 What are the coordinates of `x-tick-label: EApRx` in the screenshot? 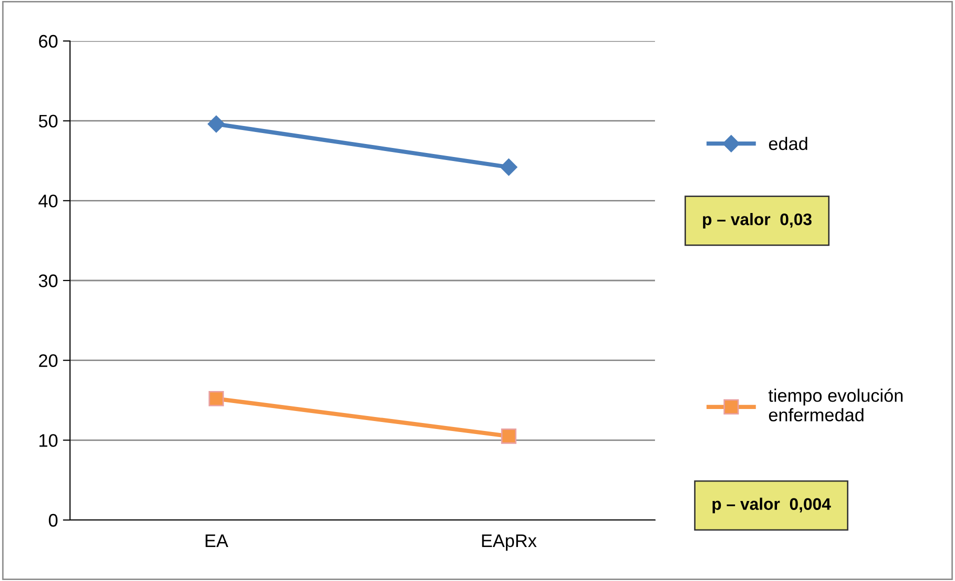 It's located at (509, 542).